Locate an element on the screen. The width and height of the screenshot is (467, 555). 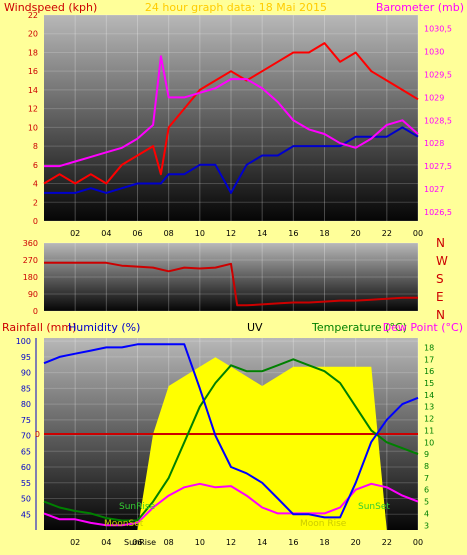
rainfall-axis-label: Rainfall (mm) is located at coordinates (39, 327).